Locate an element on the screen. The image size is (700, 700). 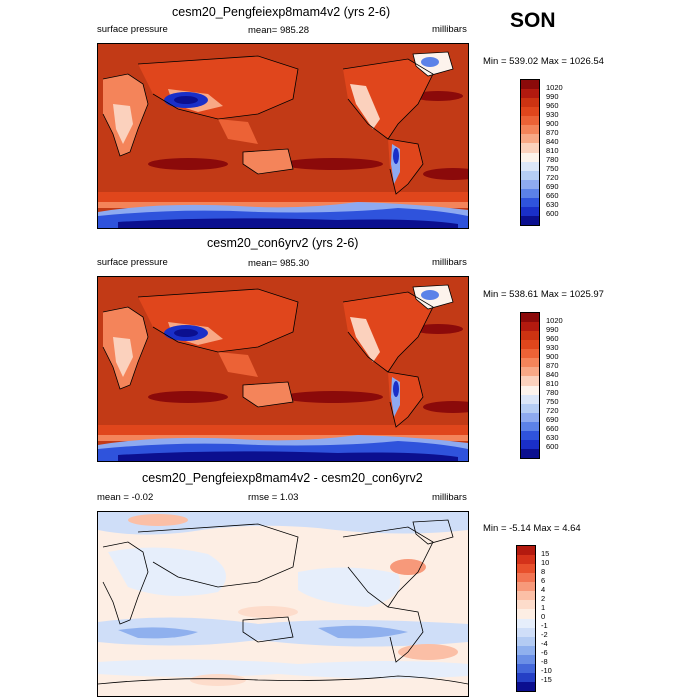
colorbar-tick: -4 is located at coordinates (544, 643).